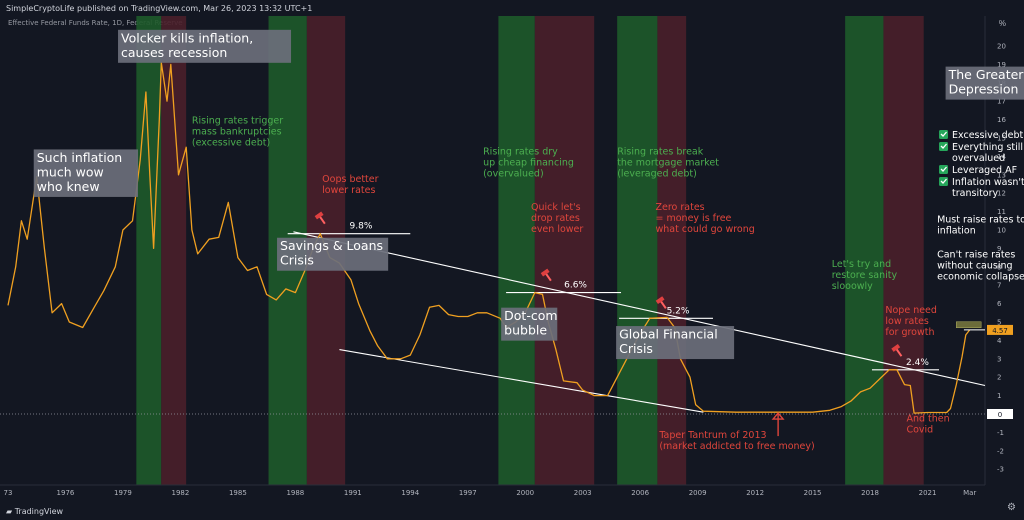 This screenshot has width=1024, height=520. I want to click on annotation-line: Covid, so click(919, 429).